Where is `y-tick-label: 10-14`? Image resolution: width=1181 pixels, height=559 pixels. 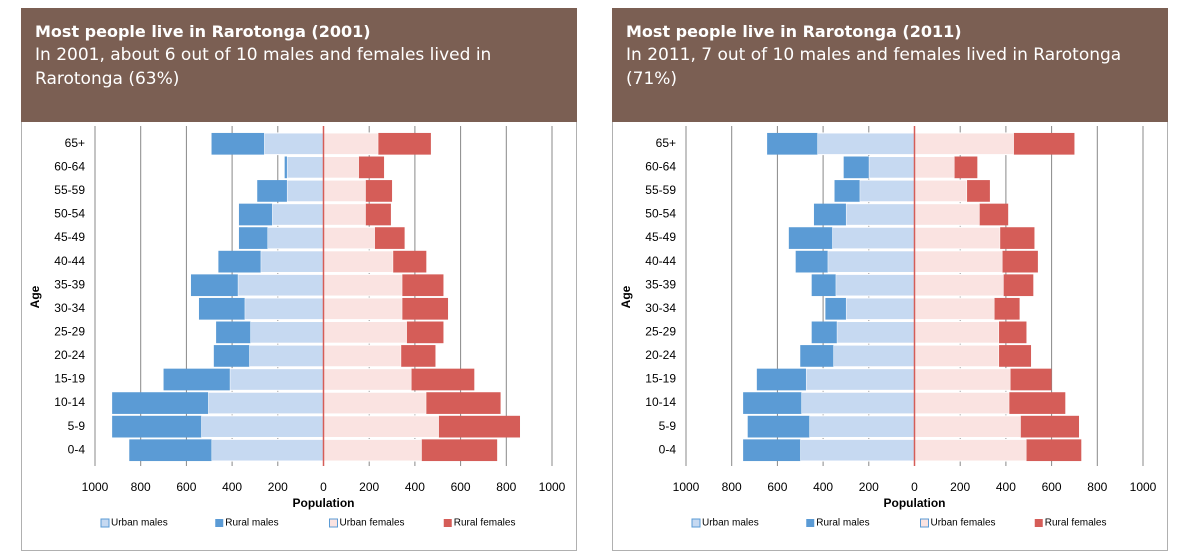
y-tick-label: 10-14 is located at coordinates (660, 402).